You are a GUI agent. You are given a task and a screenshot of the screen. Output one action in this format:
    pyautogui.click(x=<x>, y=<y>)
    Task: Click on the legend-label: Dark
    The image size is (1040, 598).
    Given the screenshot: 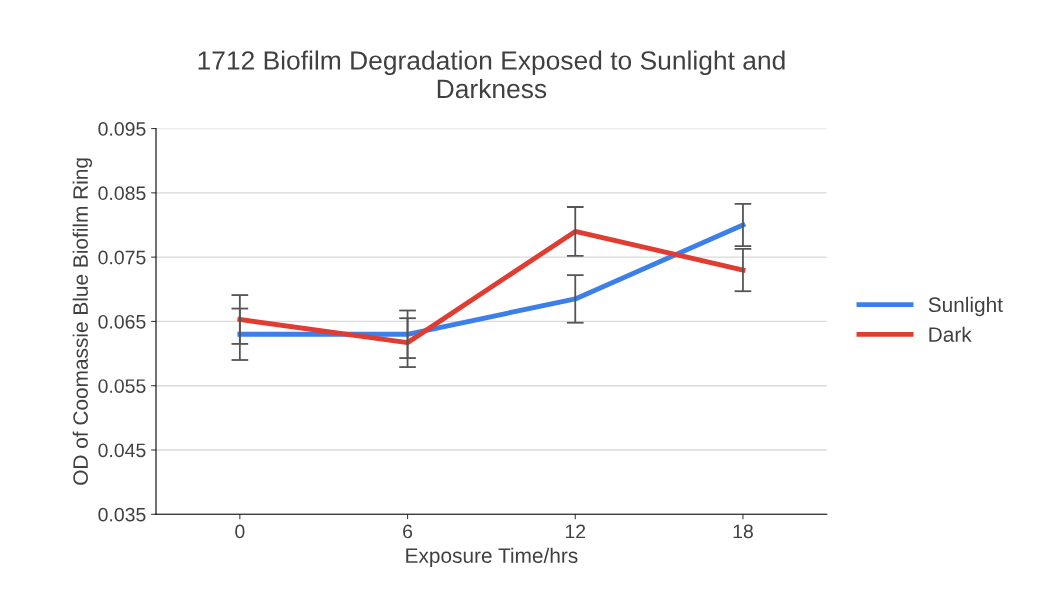 What is the action you would take?
    pyautogui.click(x=950, y=334)
    